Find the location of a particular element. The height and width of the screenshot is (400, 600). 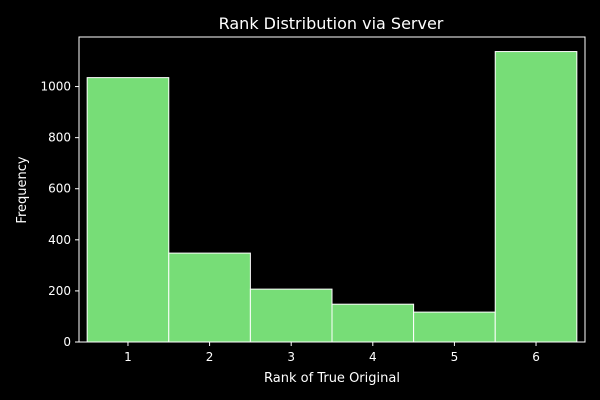

y-tick-label: 1000 is located at coordinates (55, 87).